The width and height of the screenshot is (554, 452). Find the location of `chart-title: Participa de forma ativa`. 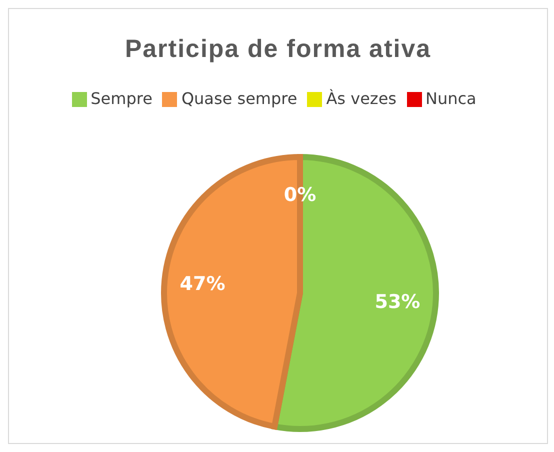

chart-title: Participa de forma ativa is located at coordinates (278, 49).